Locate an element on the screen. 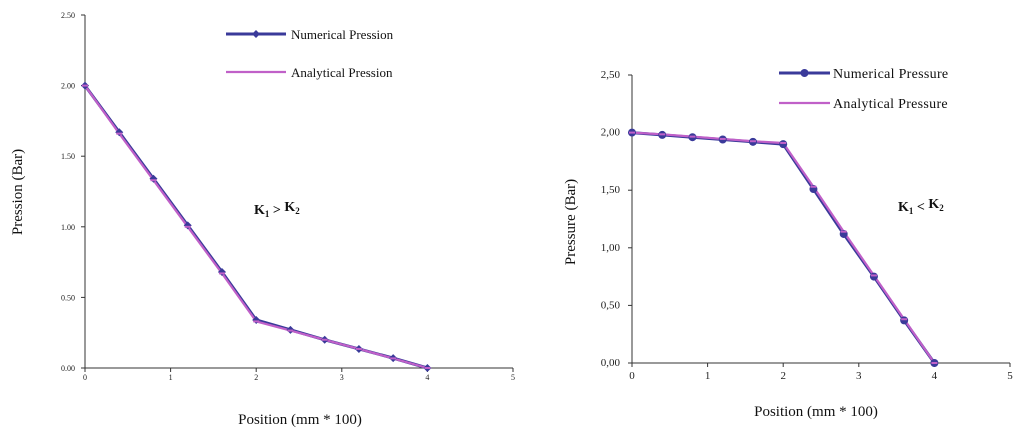  y-tick-label: 2.50 is located at coordinates (68, 15).